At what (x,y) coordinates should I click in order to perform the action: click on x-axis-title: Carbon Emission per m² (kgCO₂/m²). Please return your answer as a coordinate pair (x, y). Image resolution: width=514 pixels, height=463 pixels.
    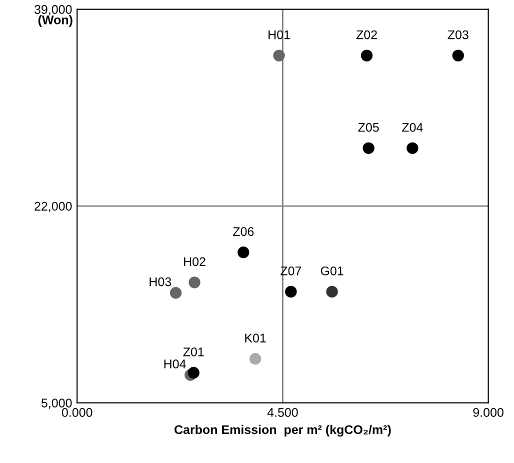
    Looking at the image, I should click on (282, 430).